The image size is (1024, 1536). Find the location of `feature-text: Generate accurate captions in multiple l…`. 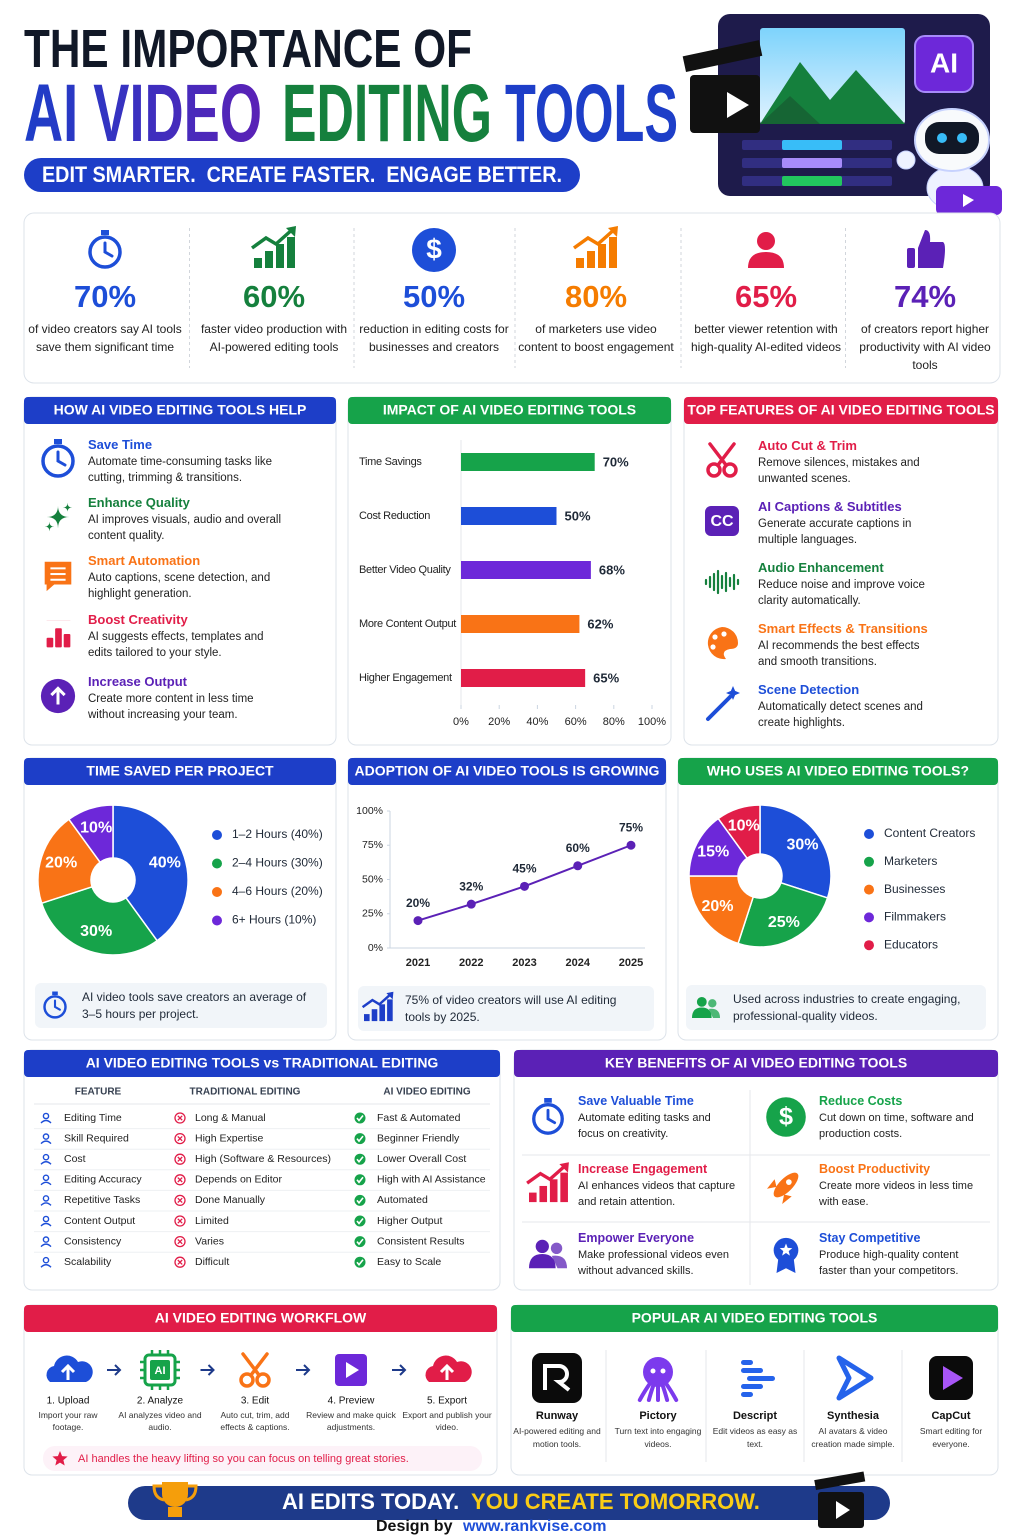

feature-text: Generate accurate captions in multiple l… is located at coordinates (835, 532).